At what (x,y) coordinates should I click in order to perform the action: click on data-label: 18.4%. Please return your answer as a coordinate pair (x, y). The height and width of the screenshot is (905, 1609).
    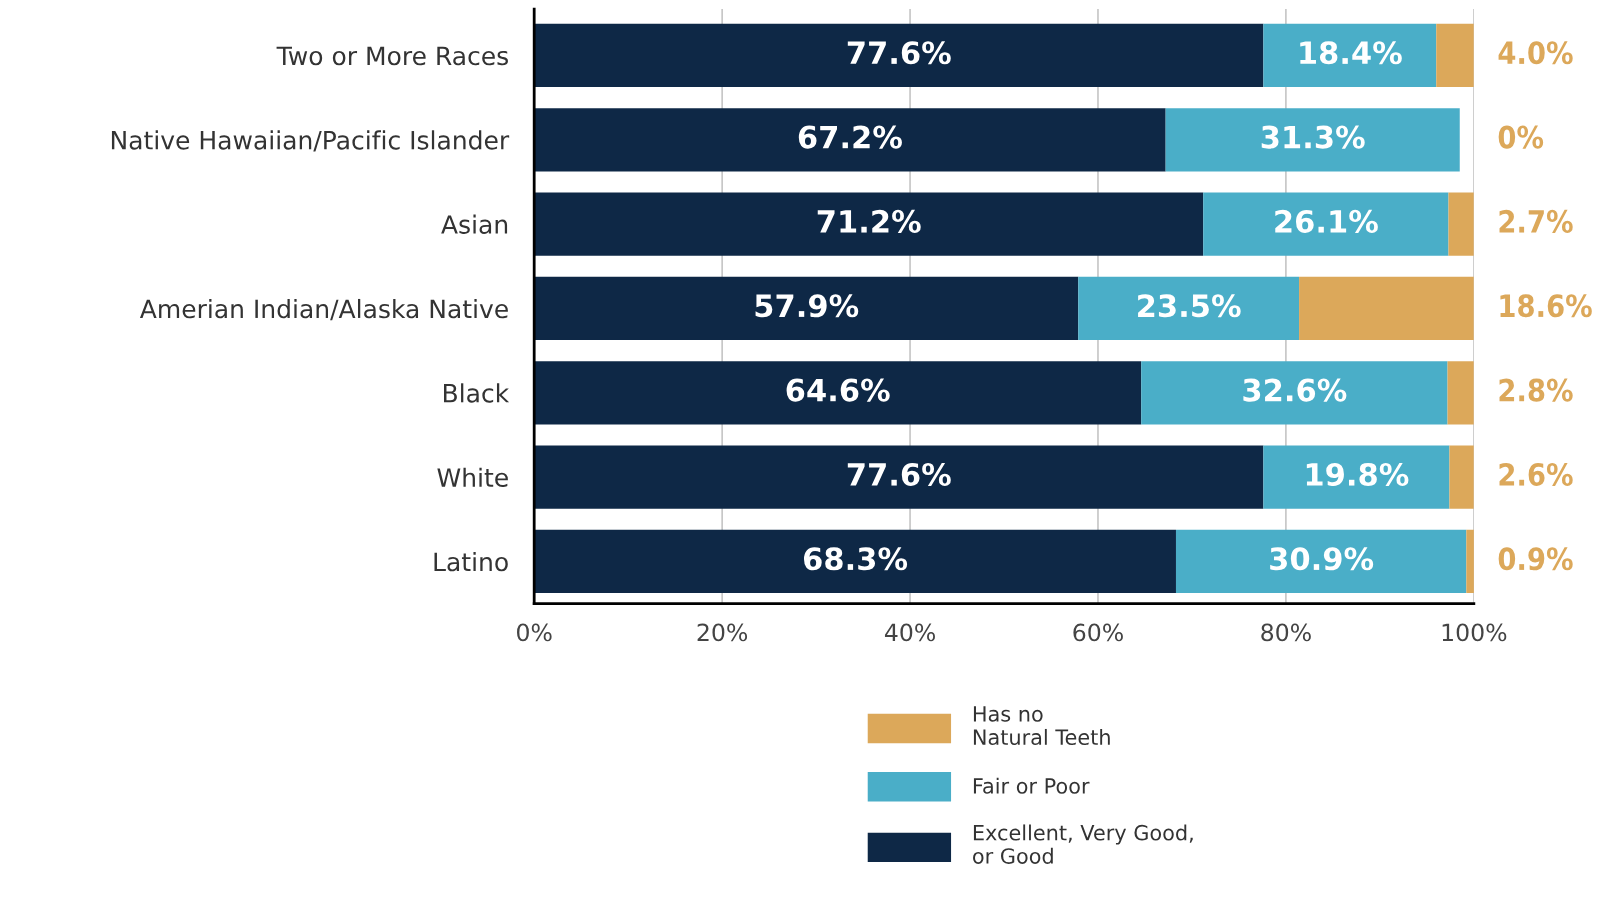
    Looking at the image, I should click on (1351, 53).